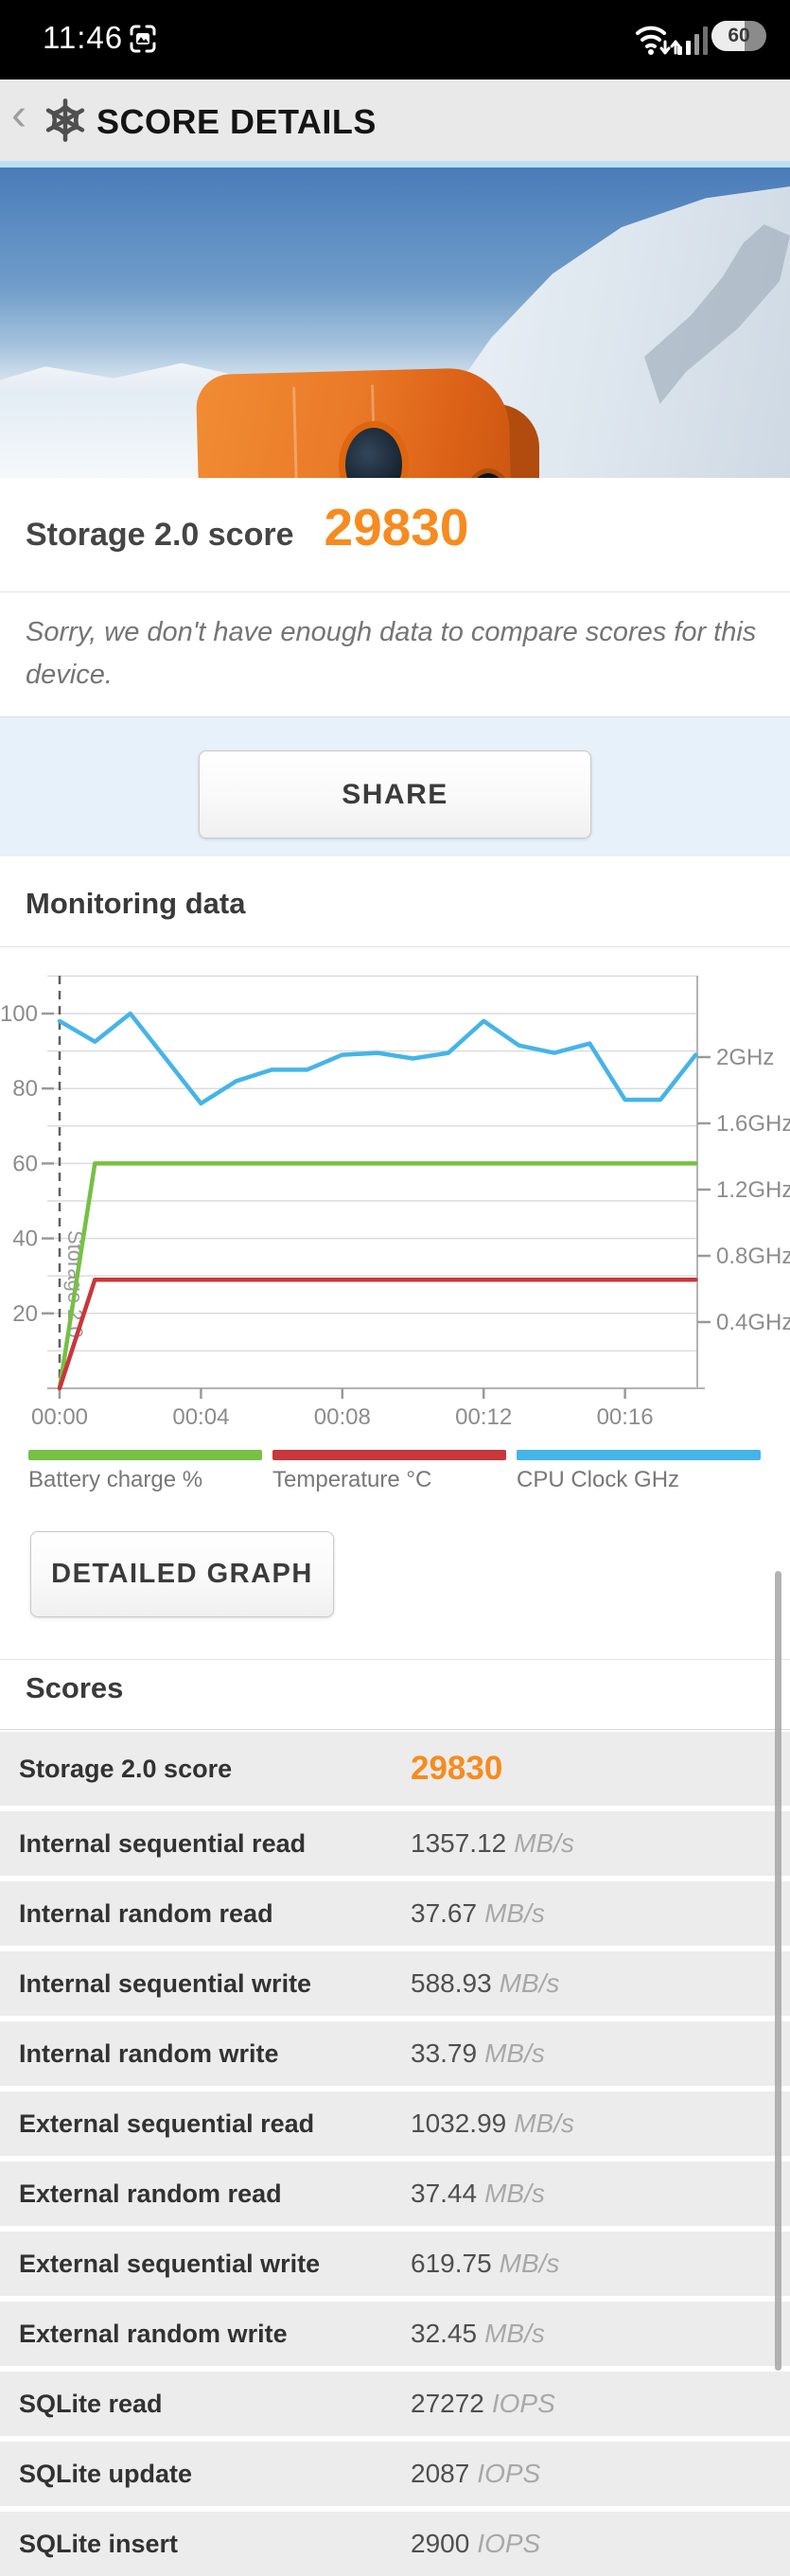 Image resolution: width=790 pixels, height=2576 pixels. What do you see at coordinates (476, 2473) in the screenshot?
I see `score-row-value: 2087 IOPS` at bounding box center [476, 2473].